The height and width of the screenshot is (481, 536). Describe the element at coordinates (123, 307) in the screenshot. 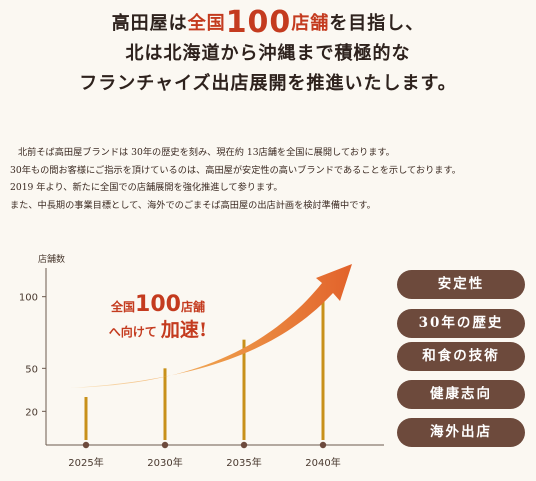

I see `callout-text: 全国` at that location.